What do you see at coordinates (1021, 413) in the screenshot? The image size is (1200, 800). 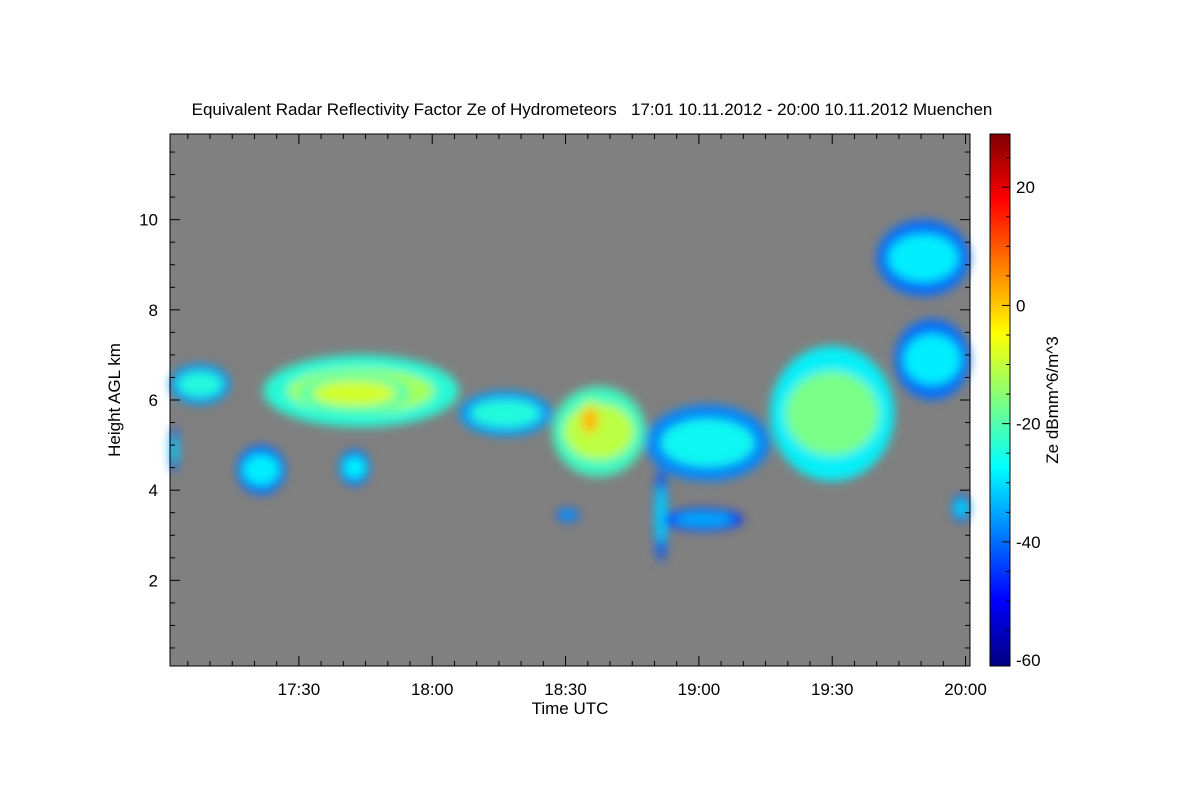 I see `colorbar-axis: -60 -40 -20 0 20` at bounding box center [1021, 413].